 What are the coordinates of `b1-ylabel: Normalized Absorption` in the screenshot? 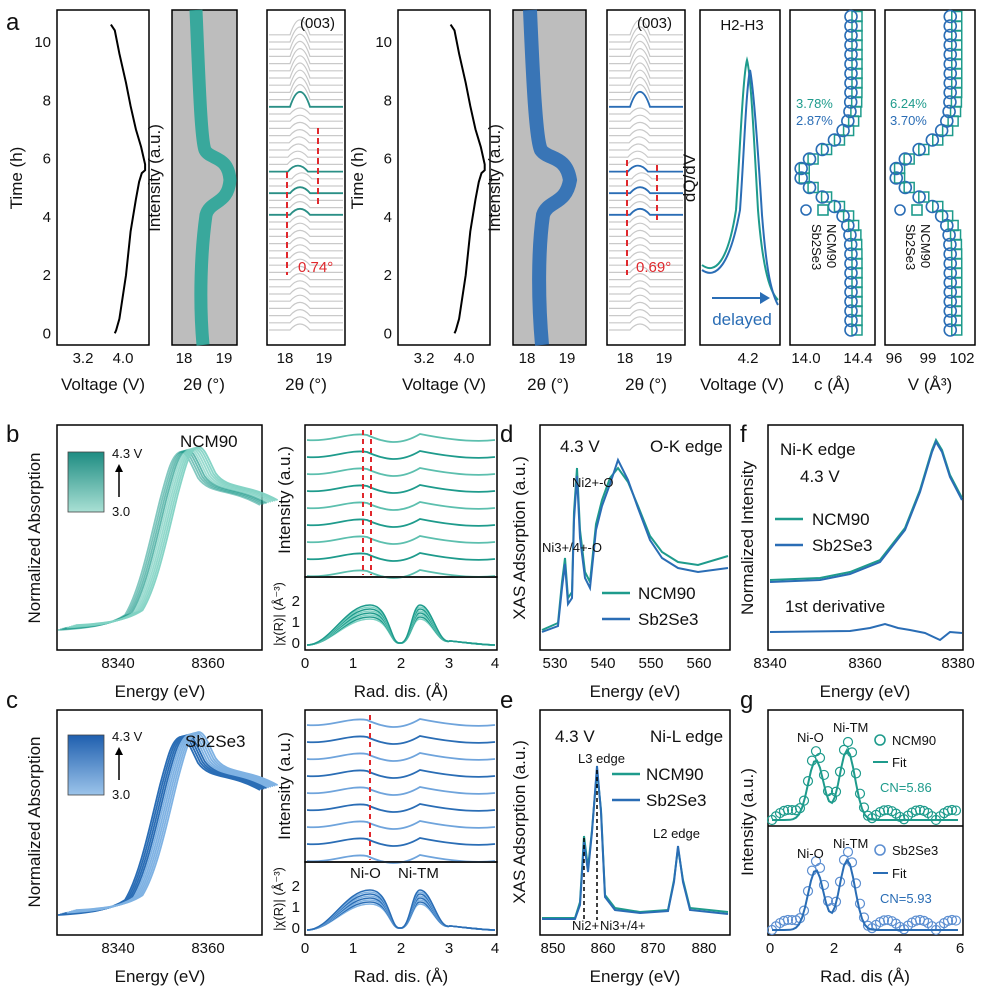 It's located at (34, 537).